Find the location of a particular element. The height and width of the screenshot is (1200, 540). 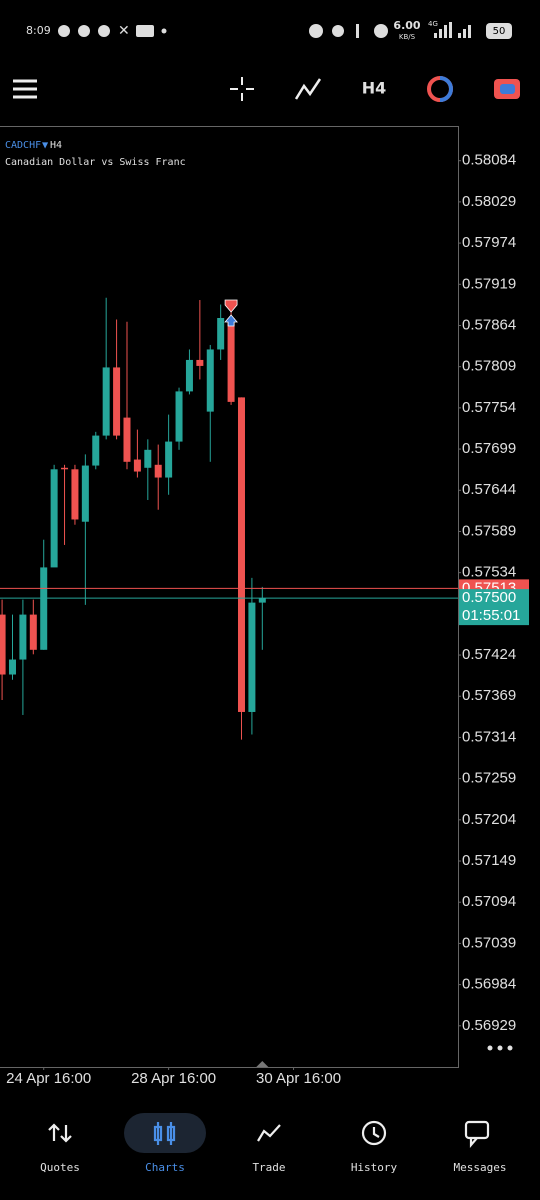

current-bar-marker is located at coordinates (262, 1064).